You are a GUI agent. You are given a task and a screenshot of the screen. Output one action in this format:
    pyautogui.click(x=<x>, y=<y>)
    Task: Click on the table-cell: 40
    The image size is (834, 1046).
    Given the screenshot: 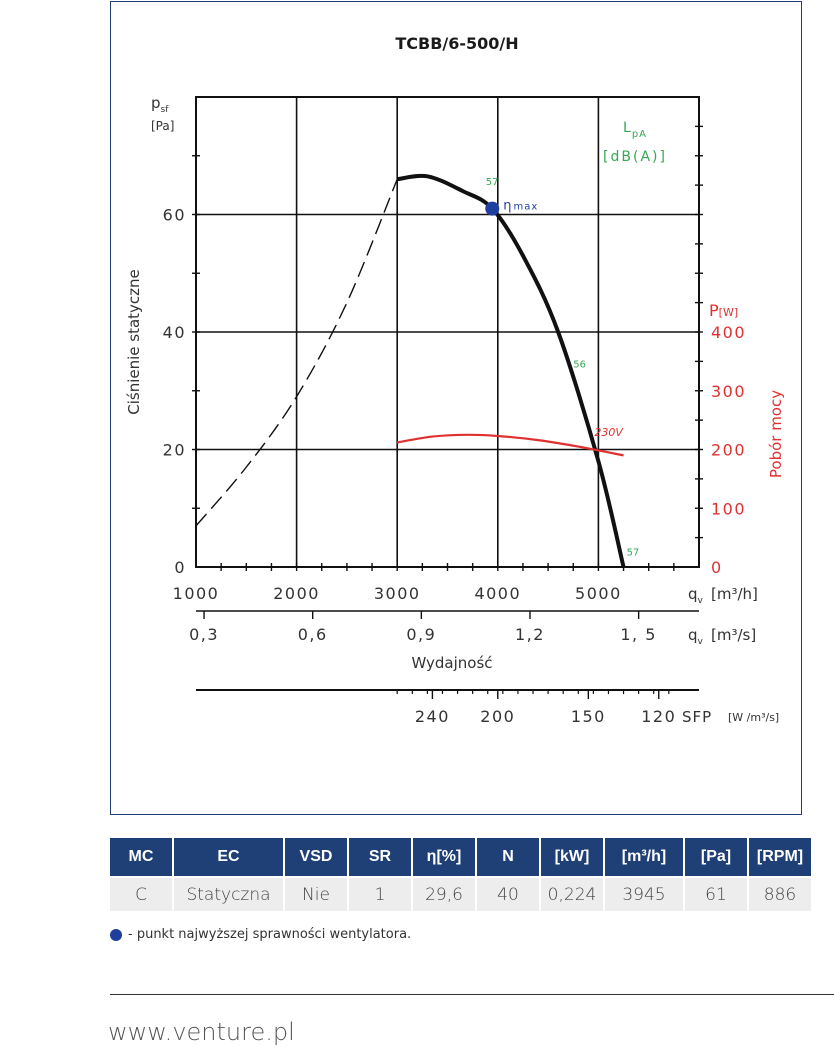 What is the action you would take?
    pyautogui.click(x=508, y=893)
    